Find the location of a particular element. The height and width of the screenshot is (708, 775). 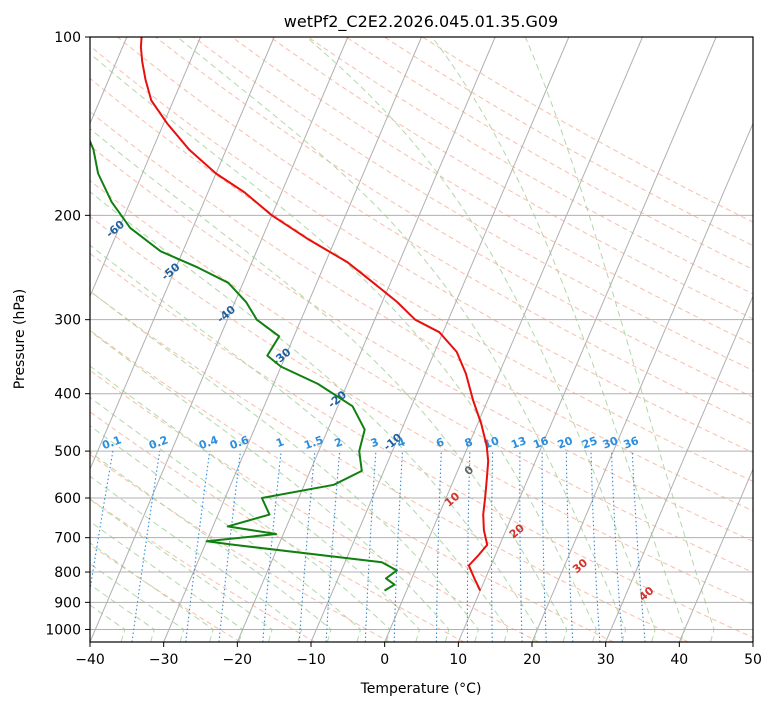

y-tick-label: 600 is located at coordinates (67, 499).